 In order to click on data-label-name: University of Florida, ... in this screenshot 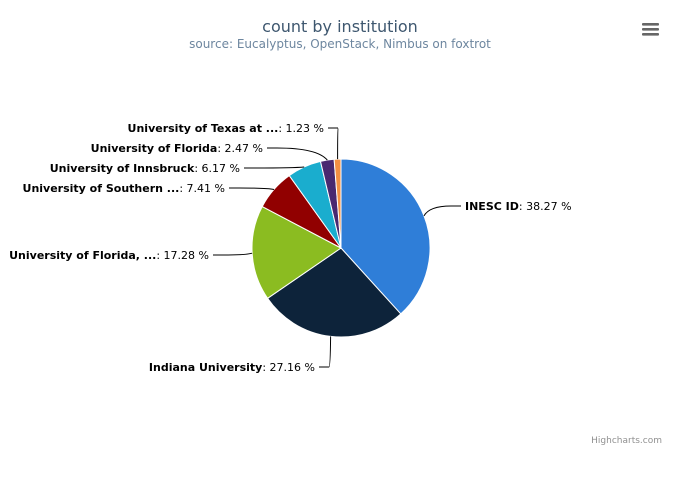, I will do `click(82, 255)`.